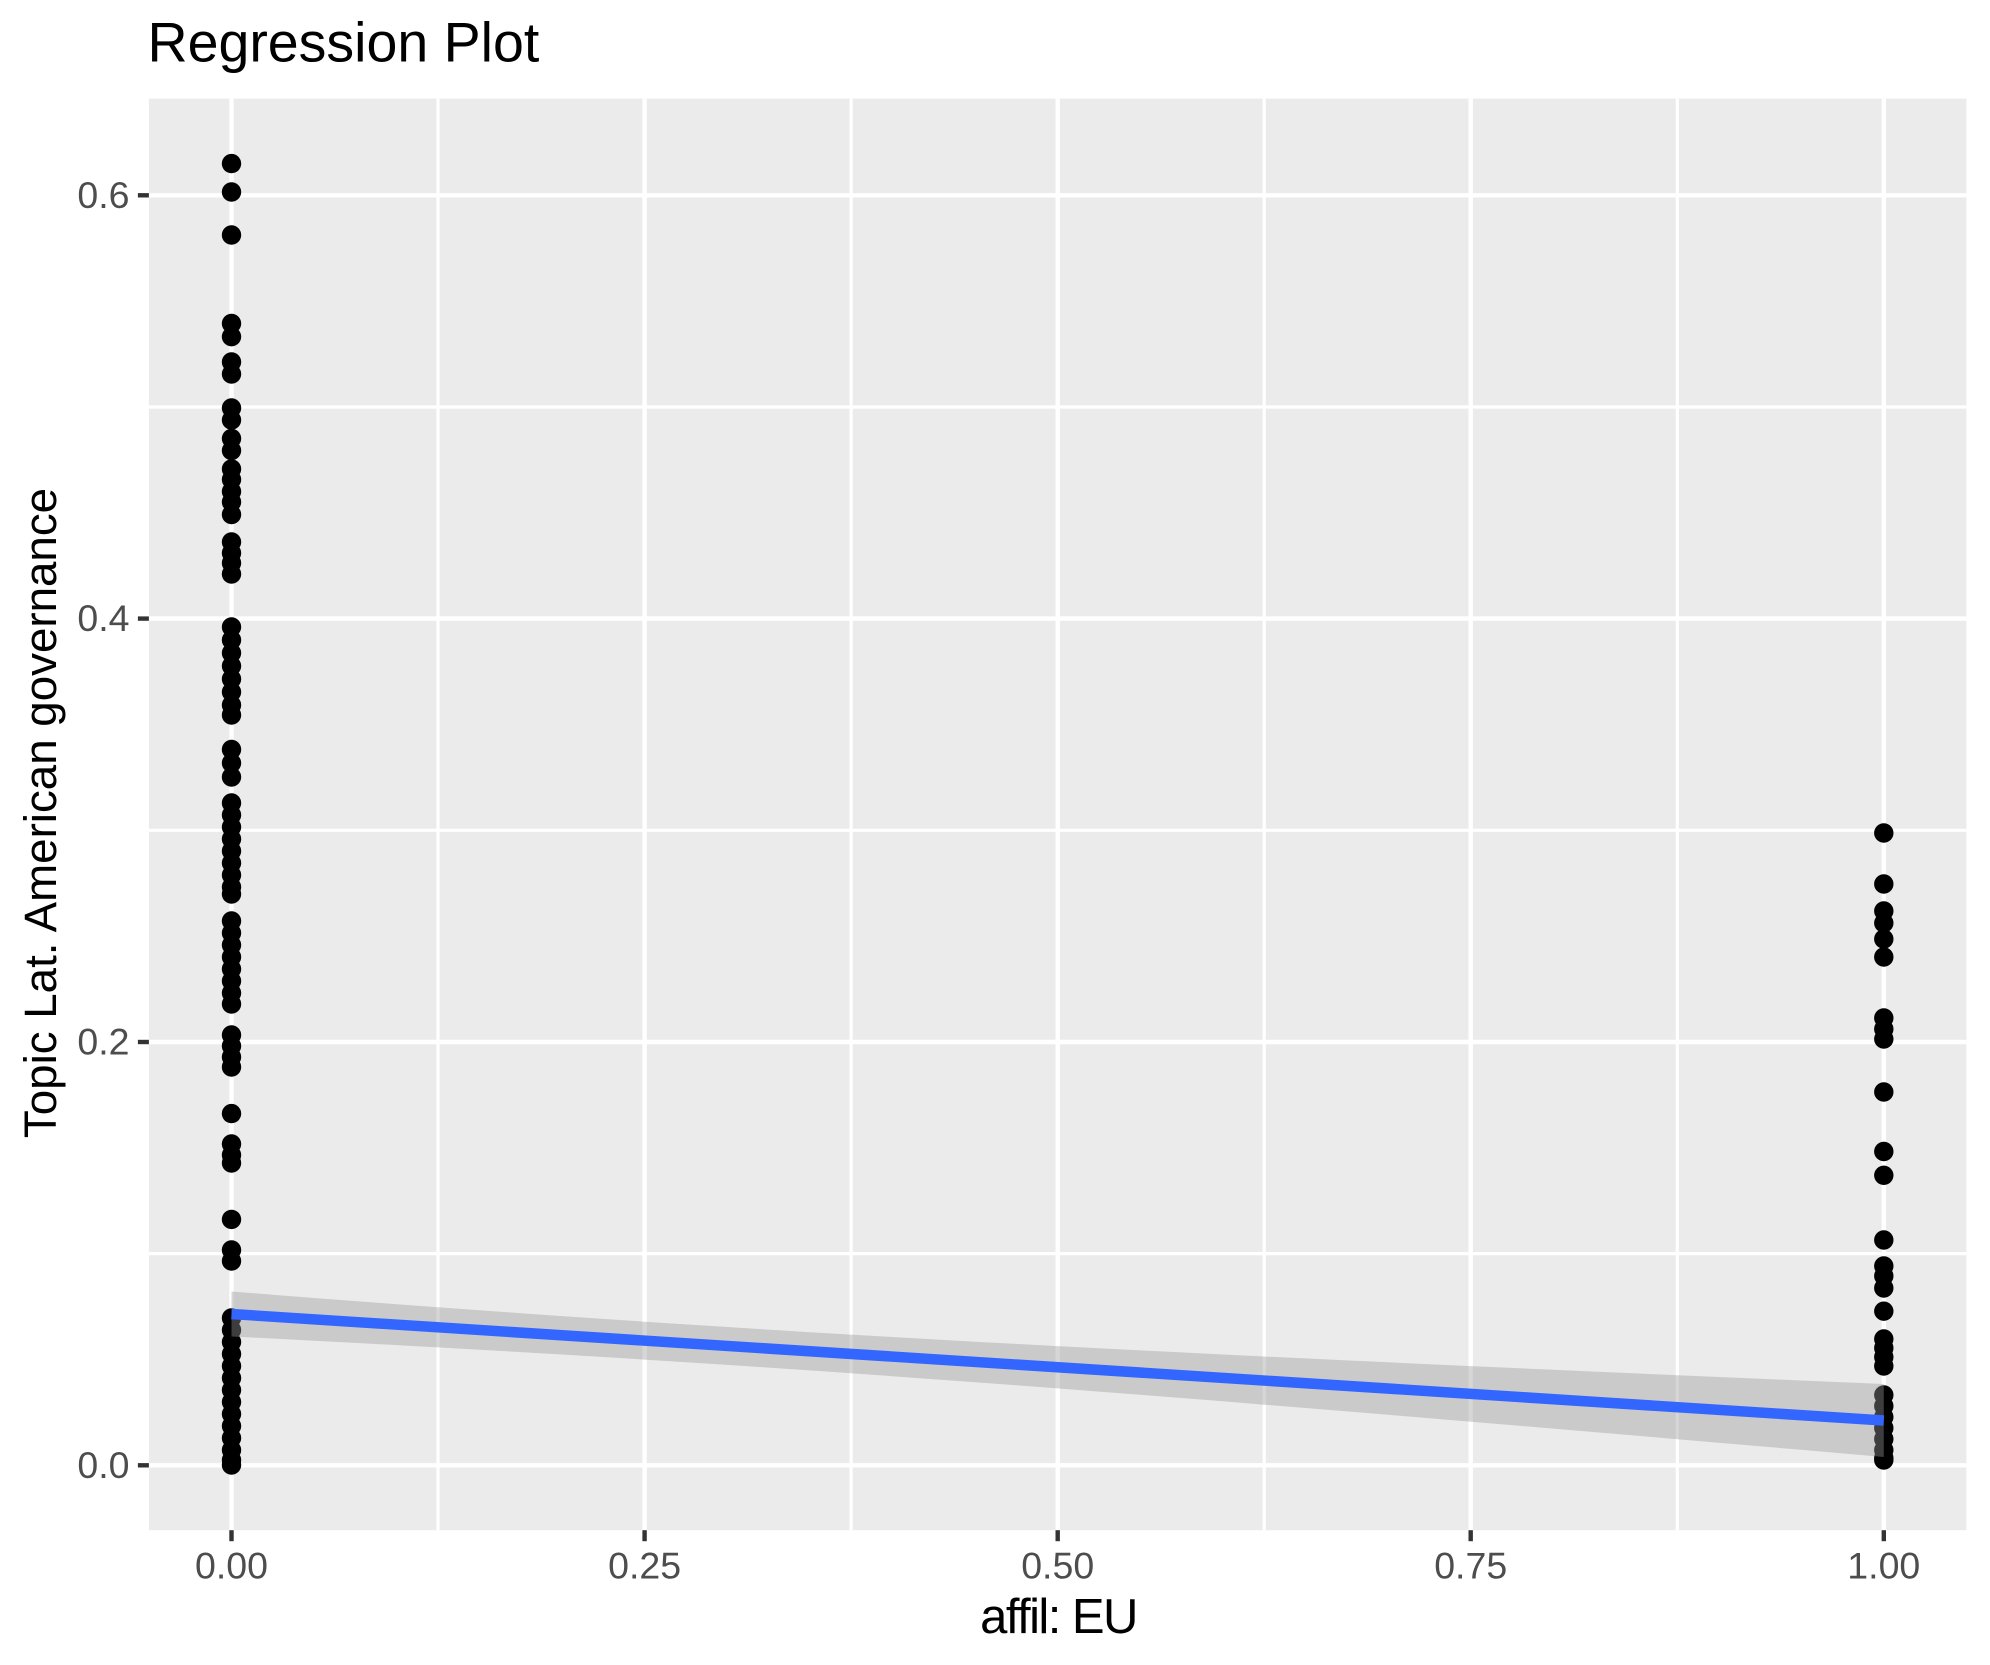 Image resolution: width=1990 pixels, height=1665 pixels. What do you see at coordinates (1470, 1565) in the screenshot?
I see `svg-text: 0.75` at bounding box center [1470, 1565].